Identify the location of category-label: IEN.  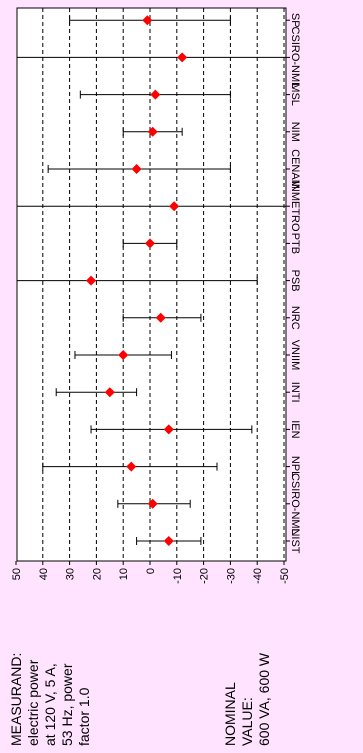
(295, 429).